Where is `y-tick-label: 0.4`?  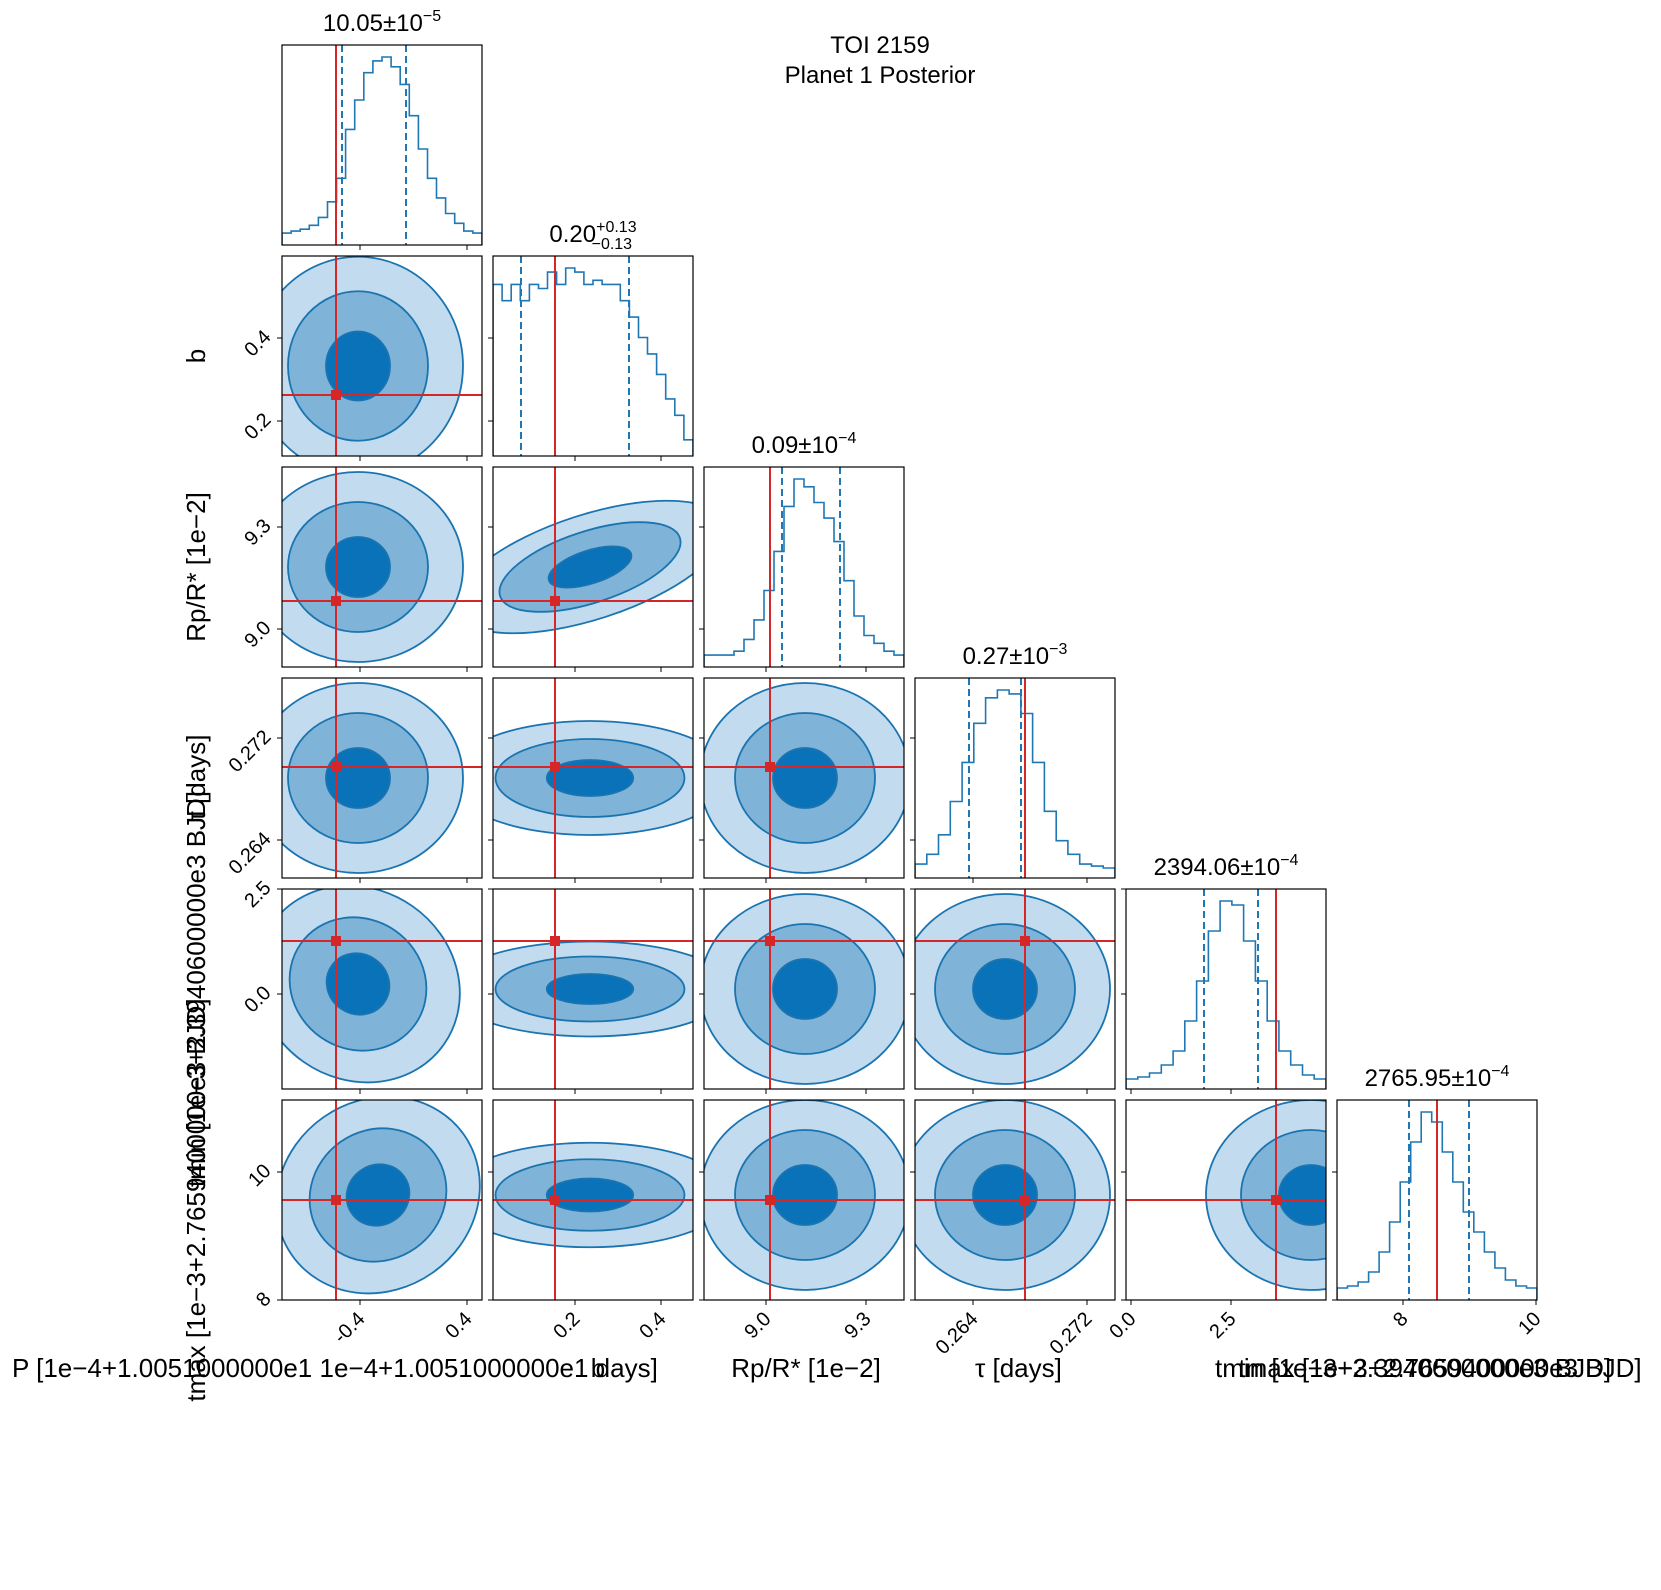 y-tick-label: 0.4 is located at coordinates (257, 343).